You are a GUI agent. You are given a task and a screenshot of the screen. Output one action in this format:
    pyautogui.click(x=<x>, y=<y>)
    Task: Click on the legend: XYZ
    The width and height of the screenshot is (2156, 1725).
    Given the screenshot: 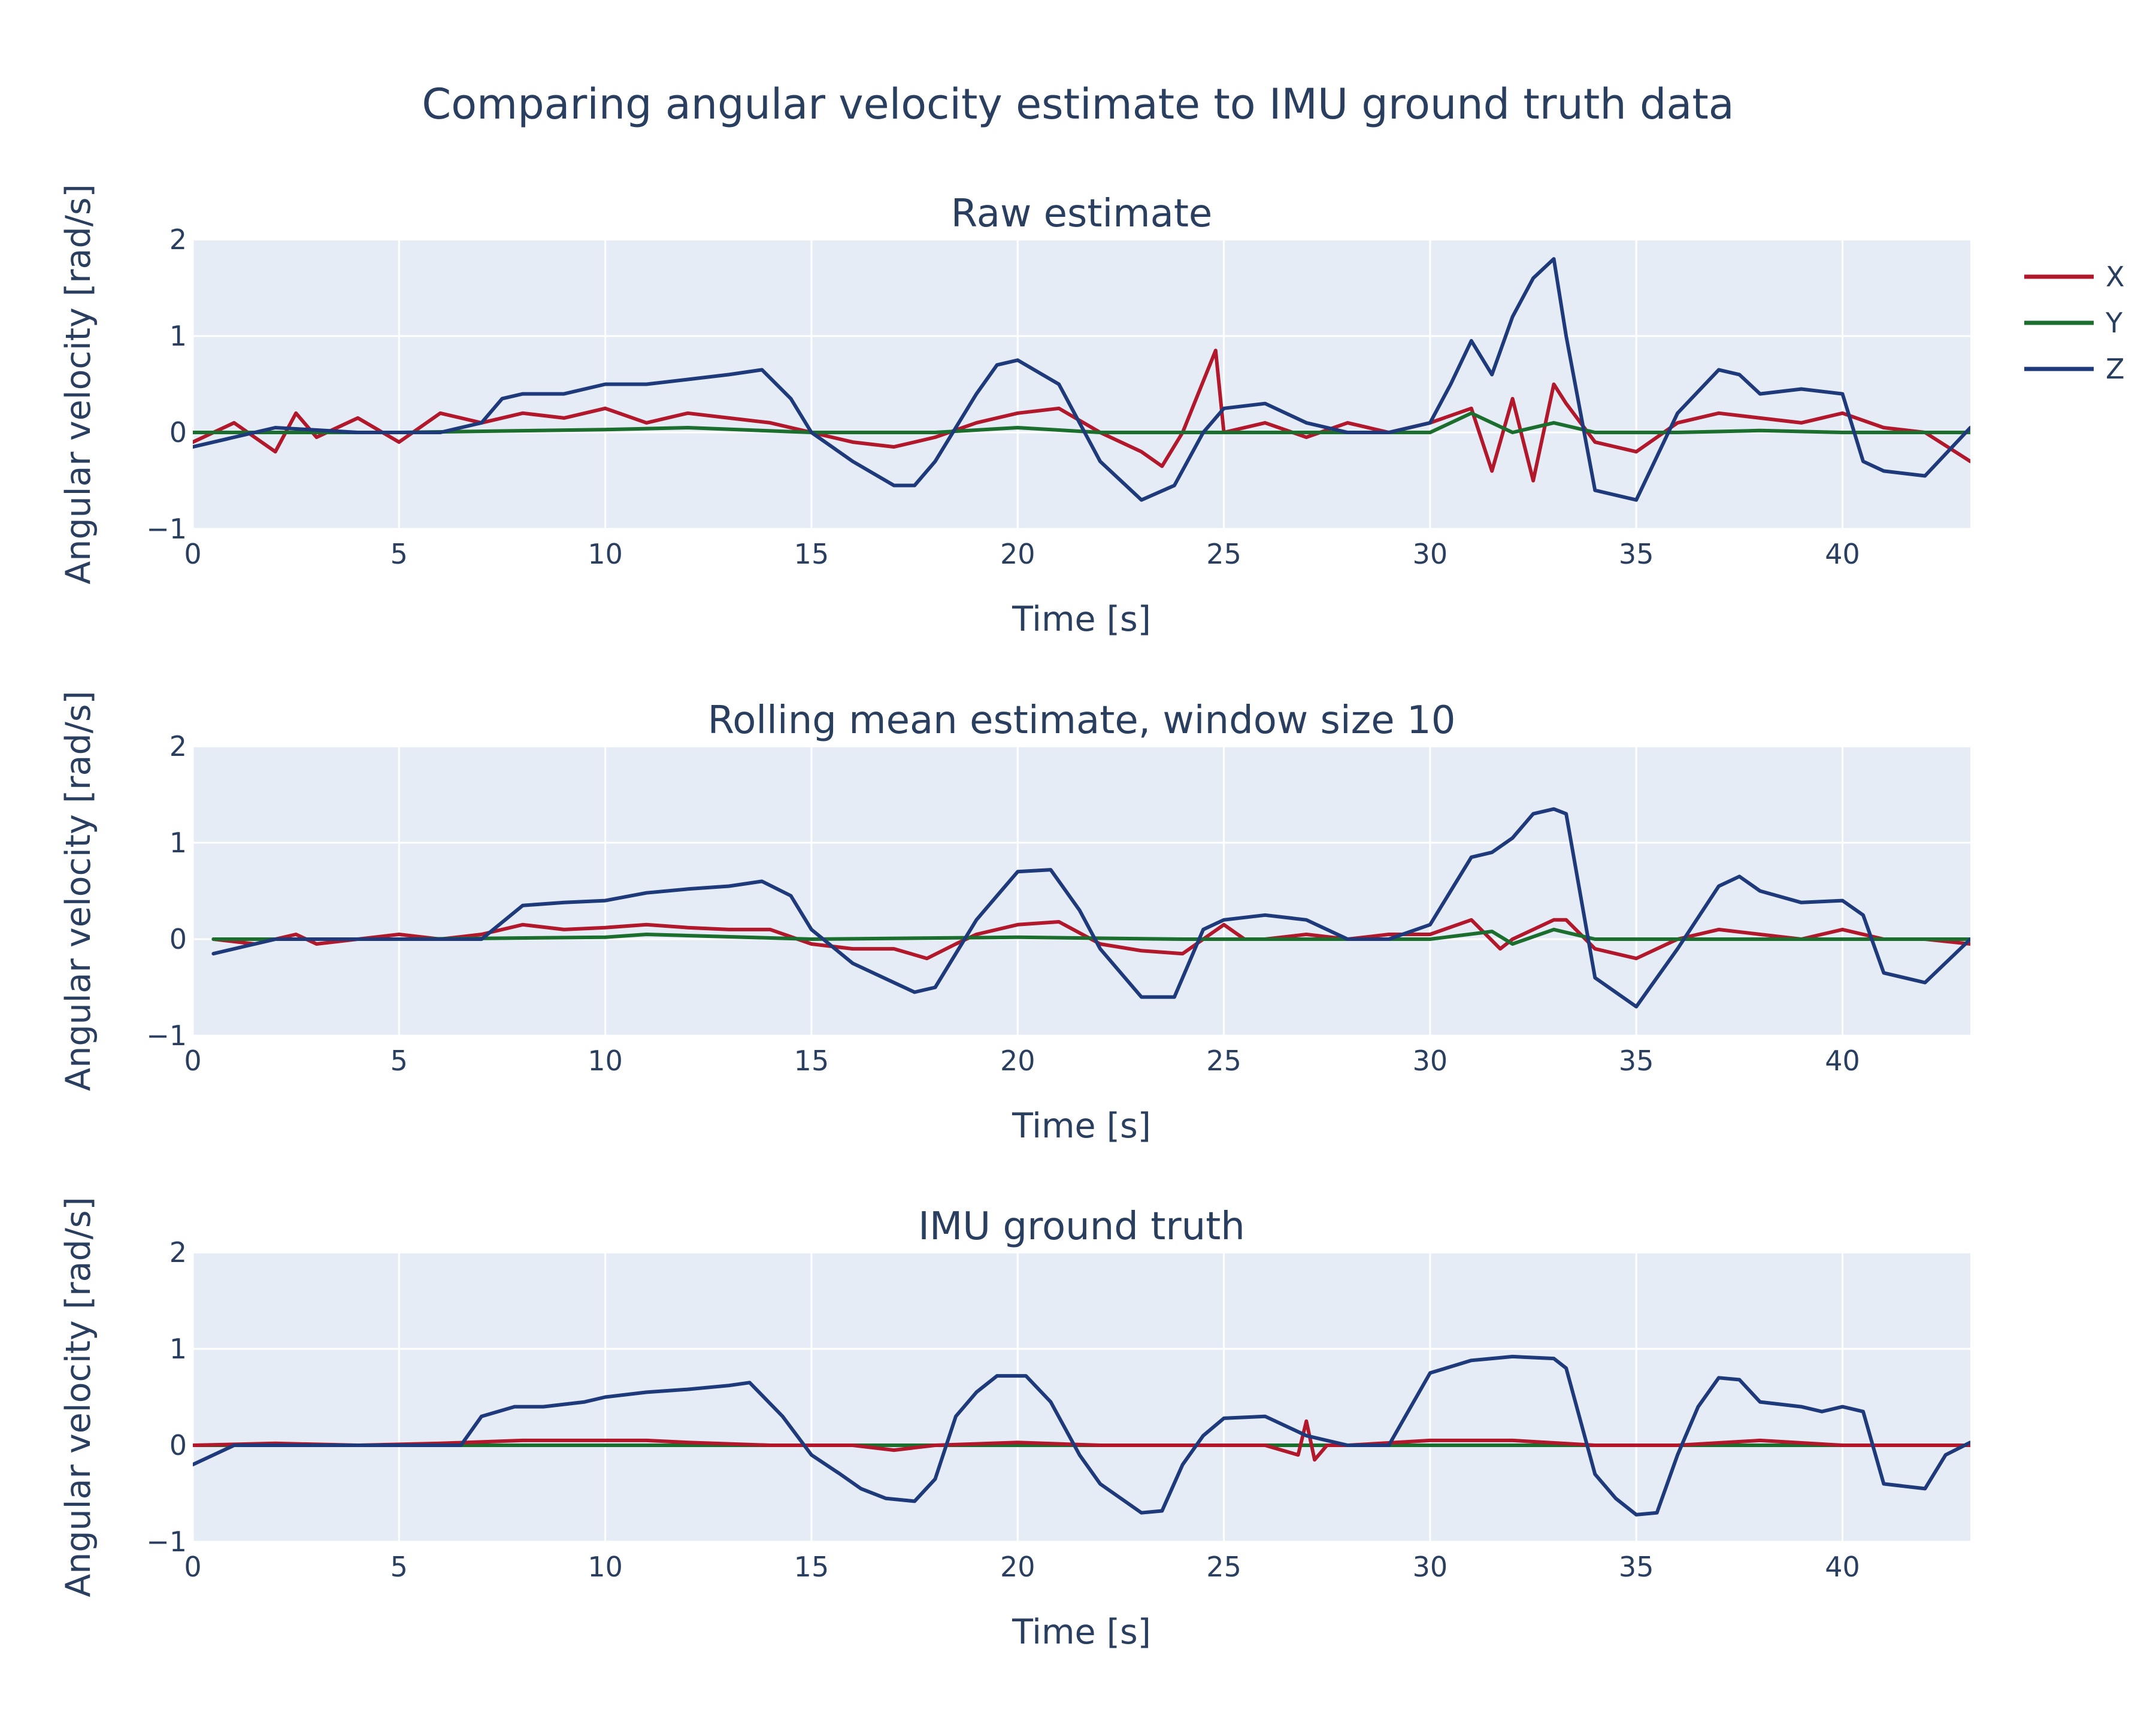 What is the action you would take?
    pyautogui.click(x=2074, y=323)
    